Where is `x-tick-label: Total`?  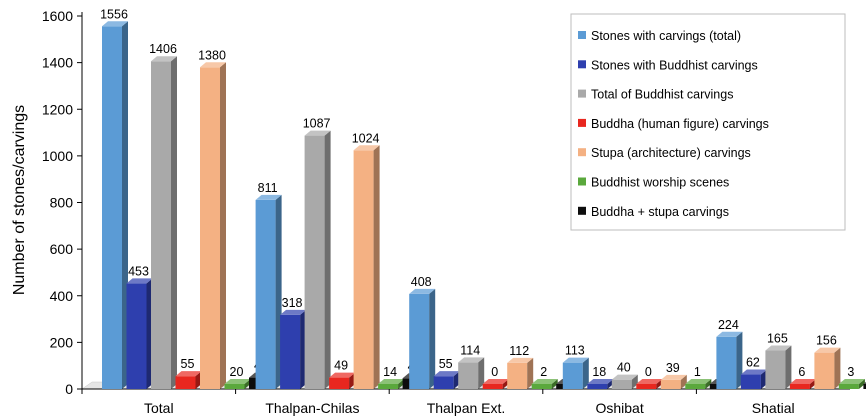 x-tick-label: Total is located at coordinates (159, 408).